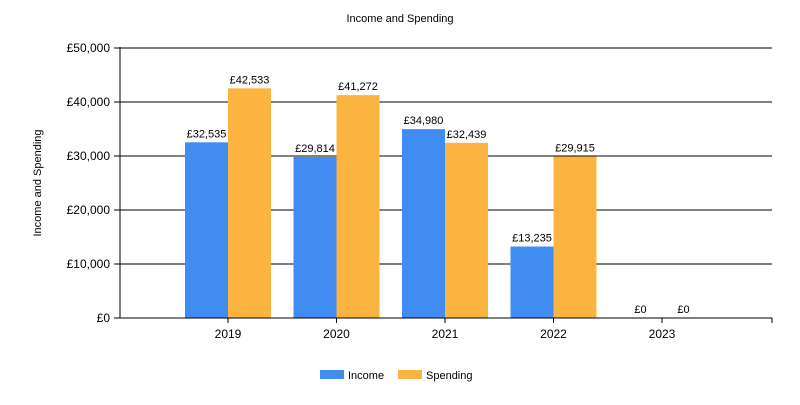 The image size is (800, 405). Describe the element at coordinates (445, 334) in the screenshot. I see `x-tick-label: 2021` at that location.